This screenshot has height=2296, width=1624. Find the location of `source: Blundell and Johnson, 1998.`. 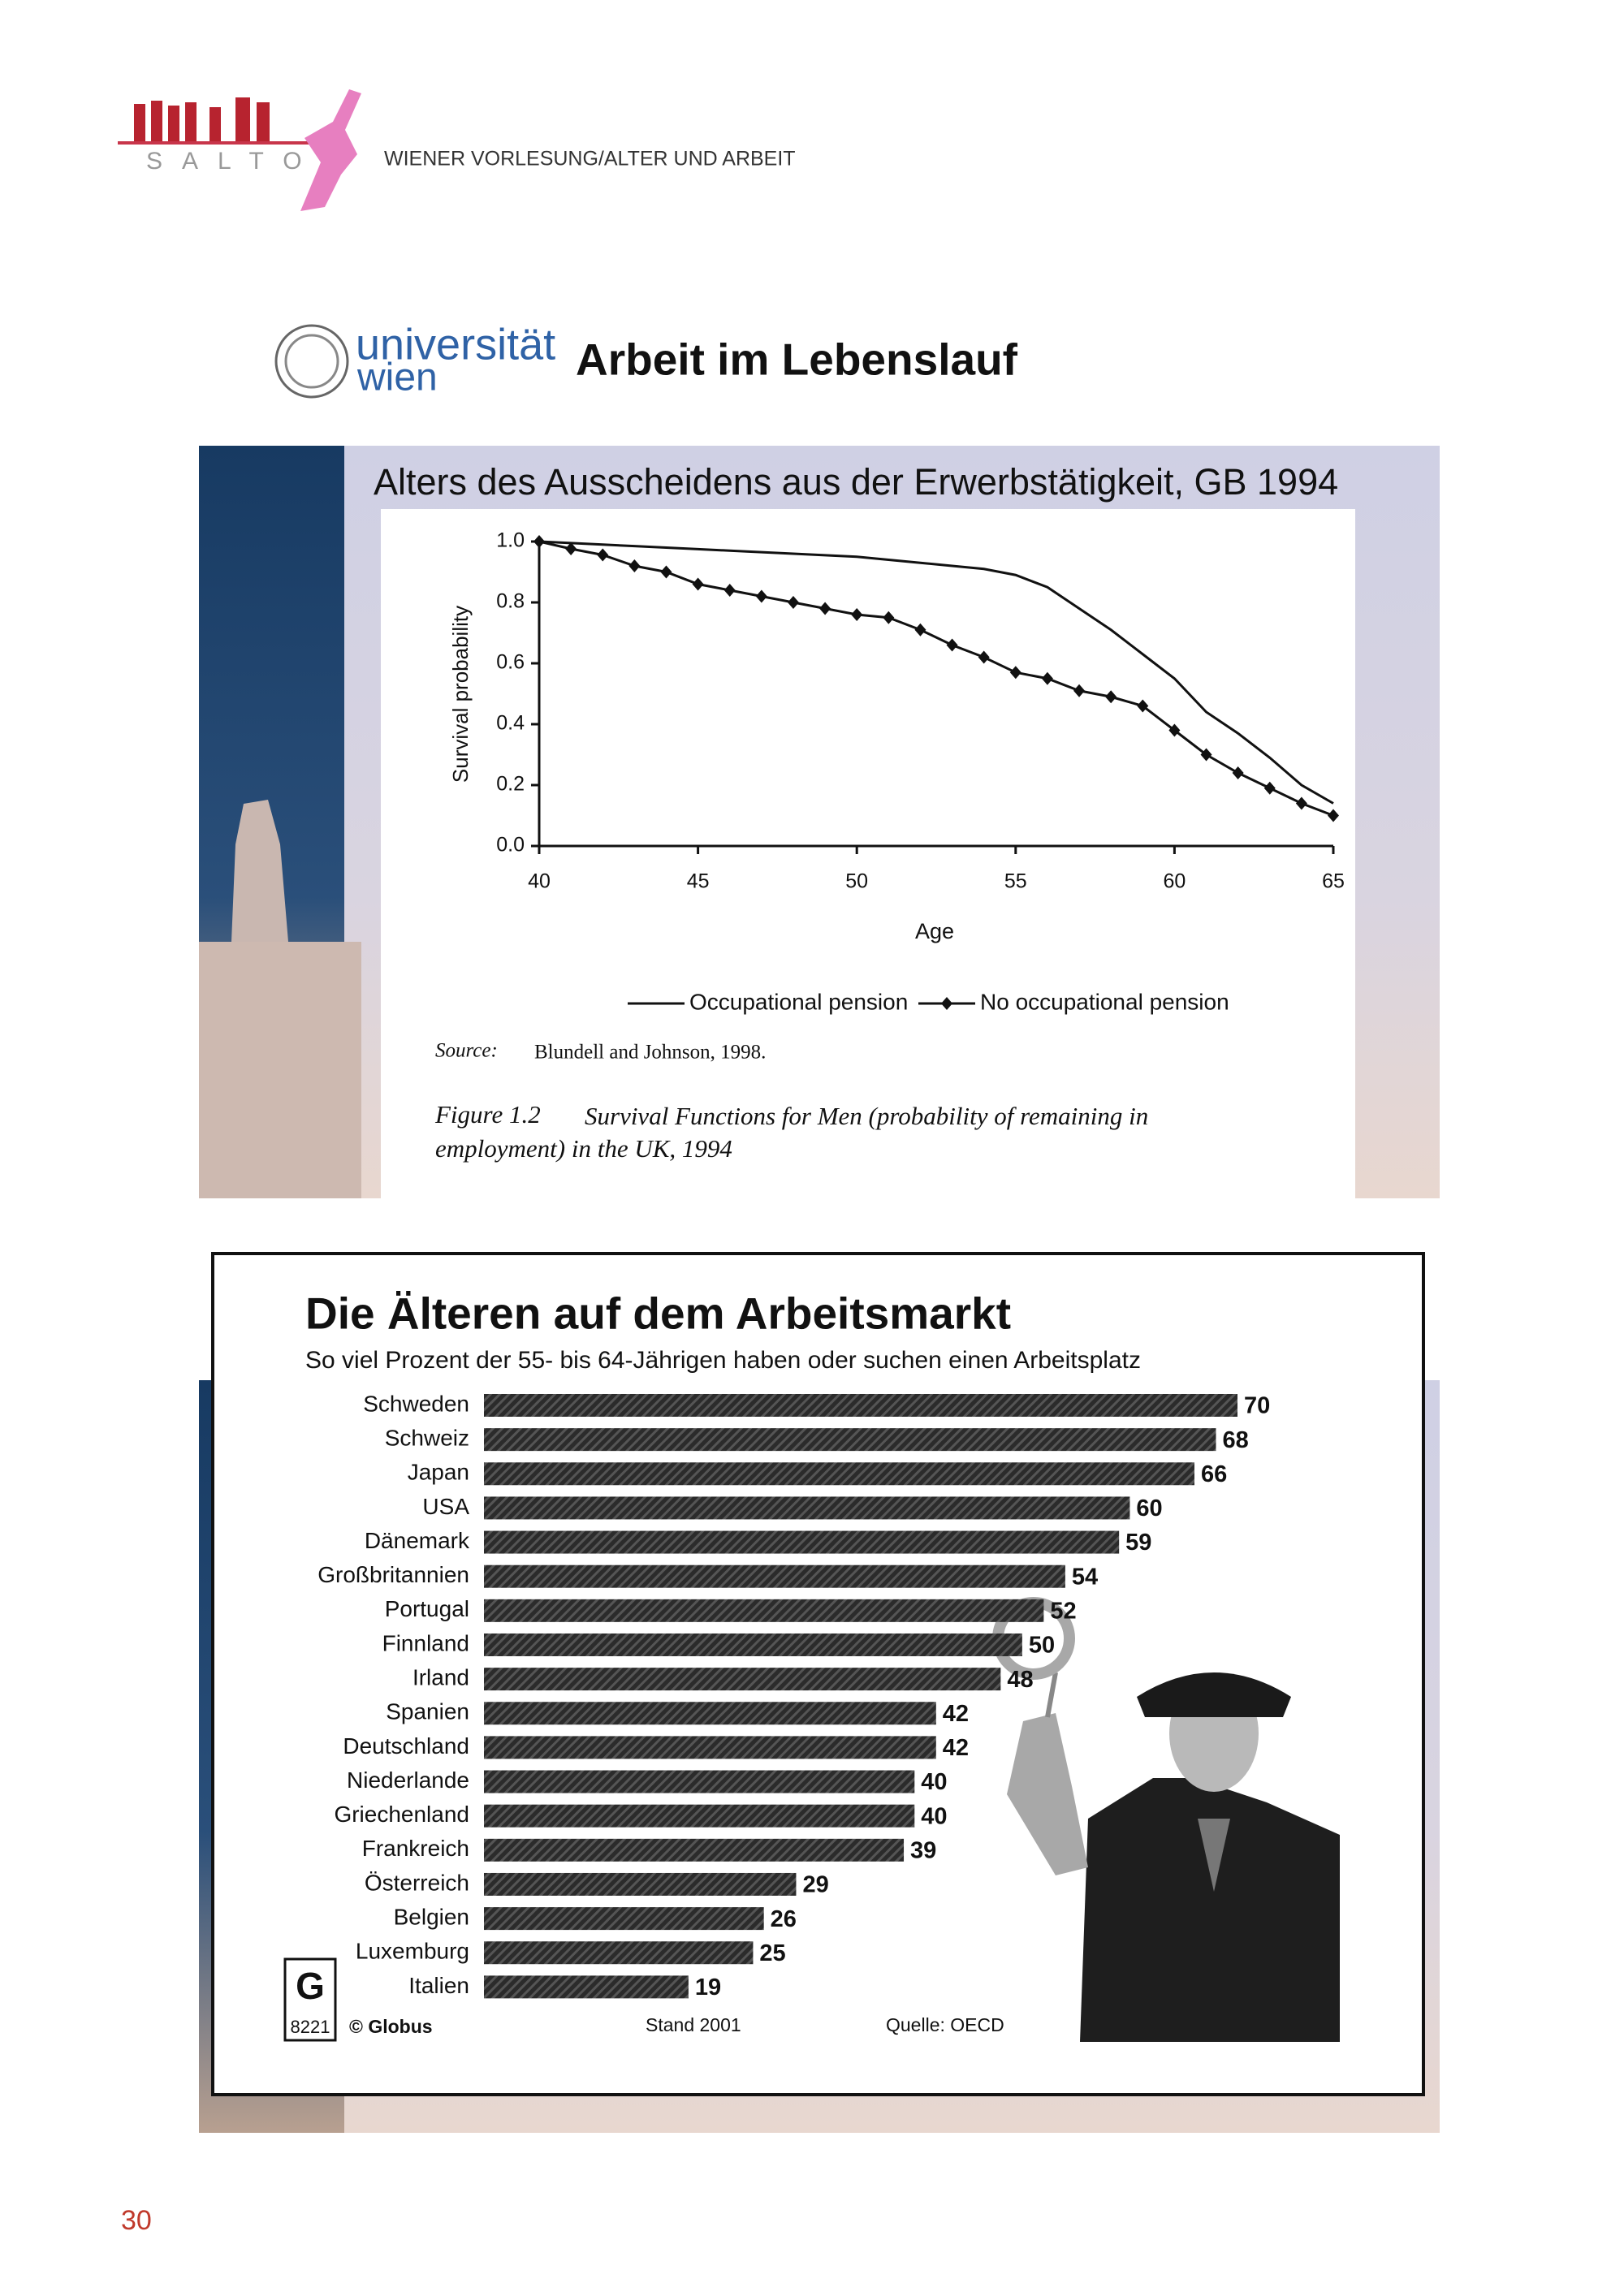

source: Blundell and Johnson, 1998. is located at coordinates (650, 1053).